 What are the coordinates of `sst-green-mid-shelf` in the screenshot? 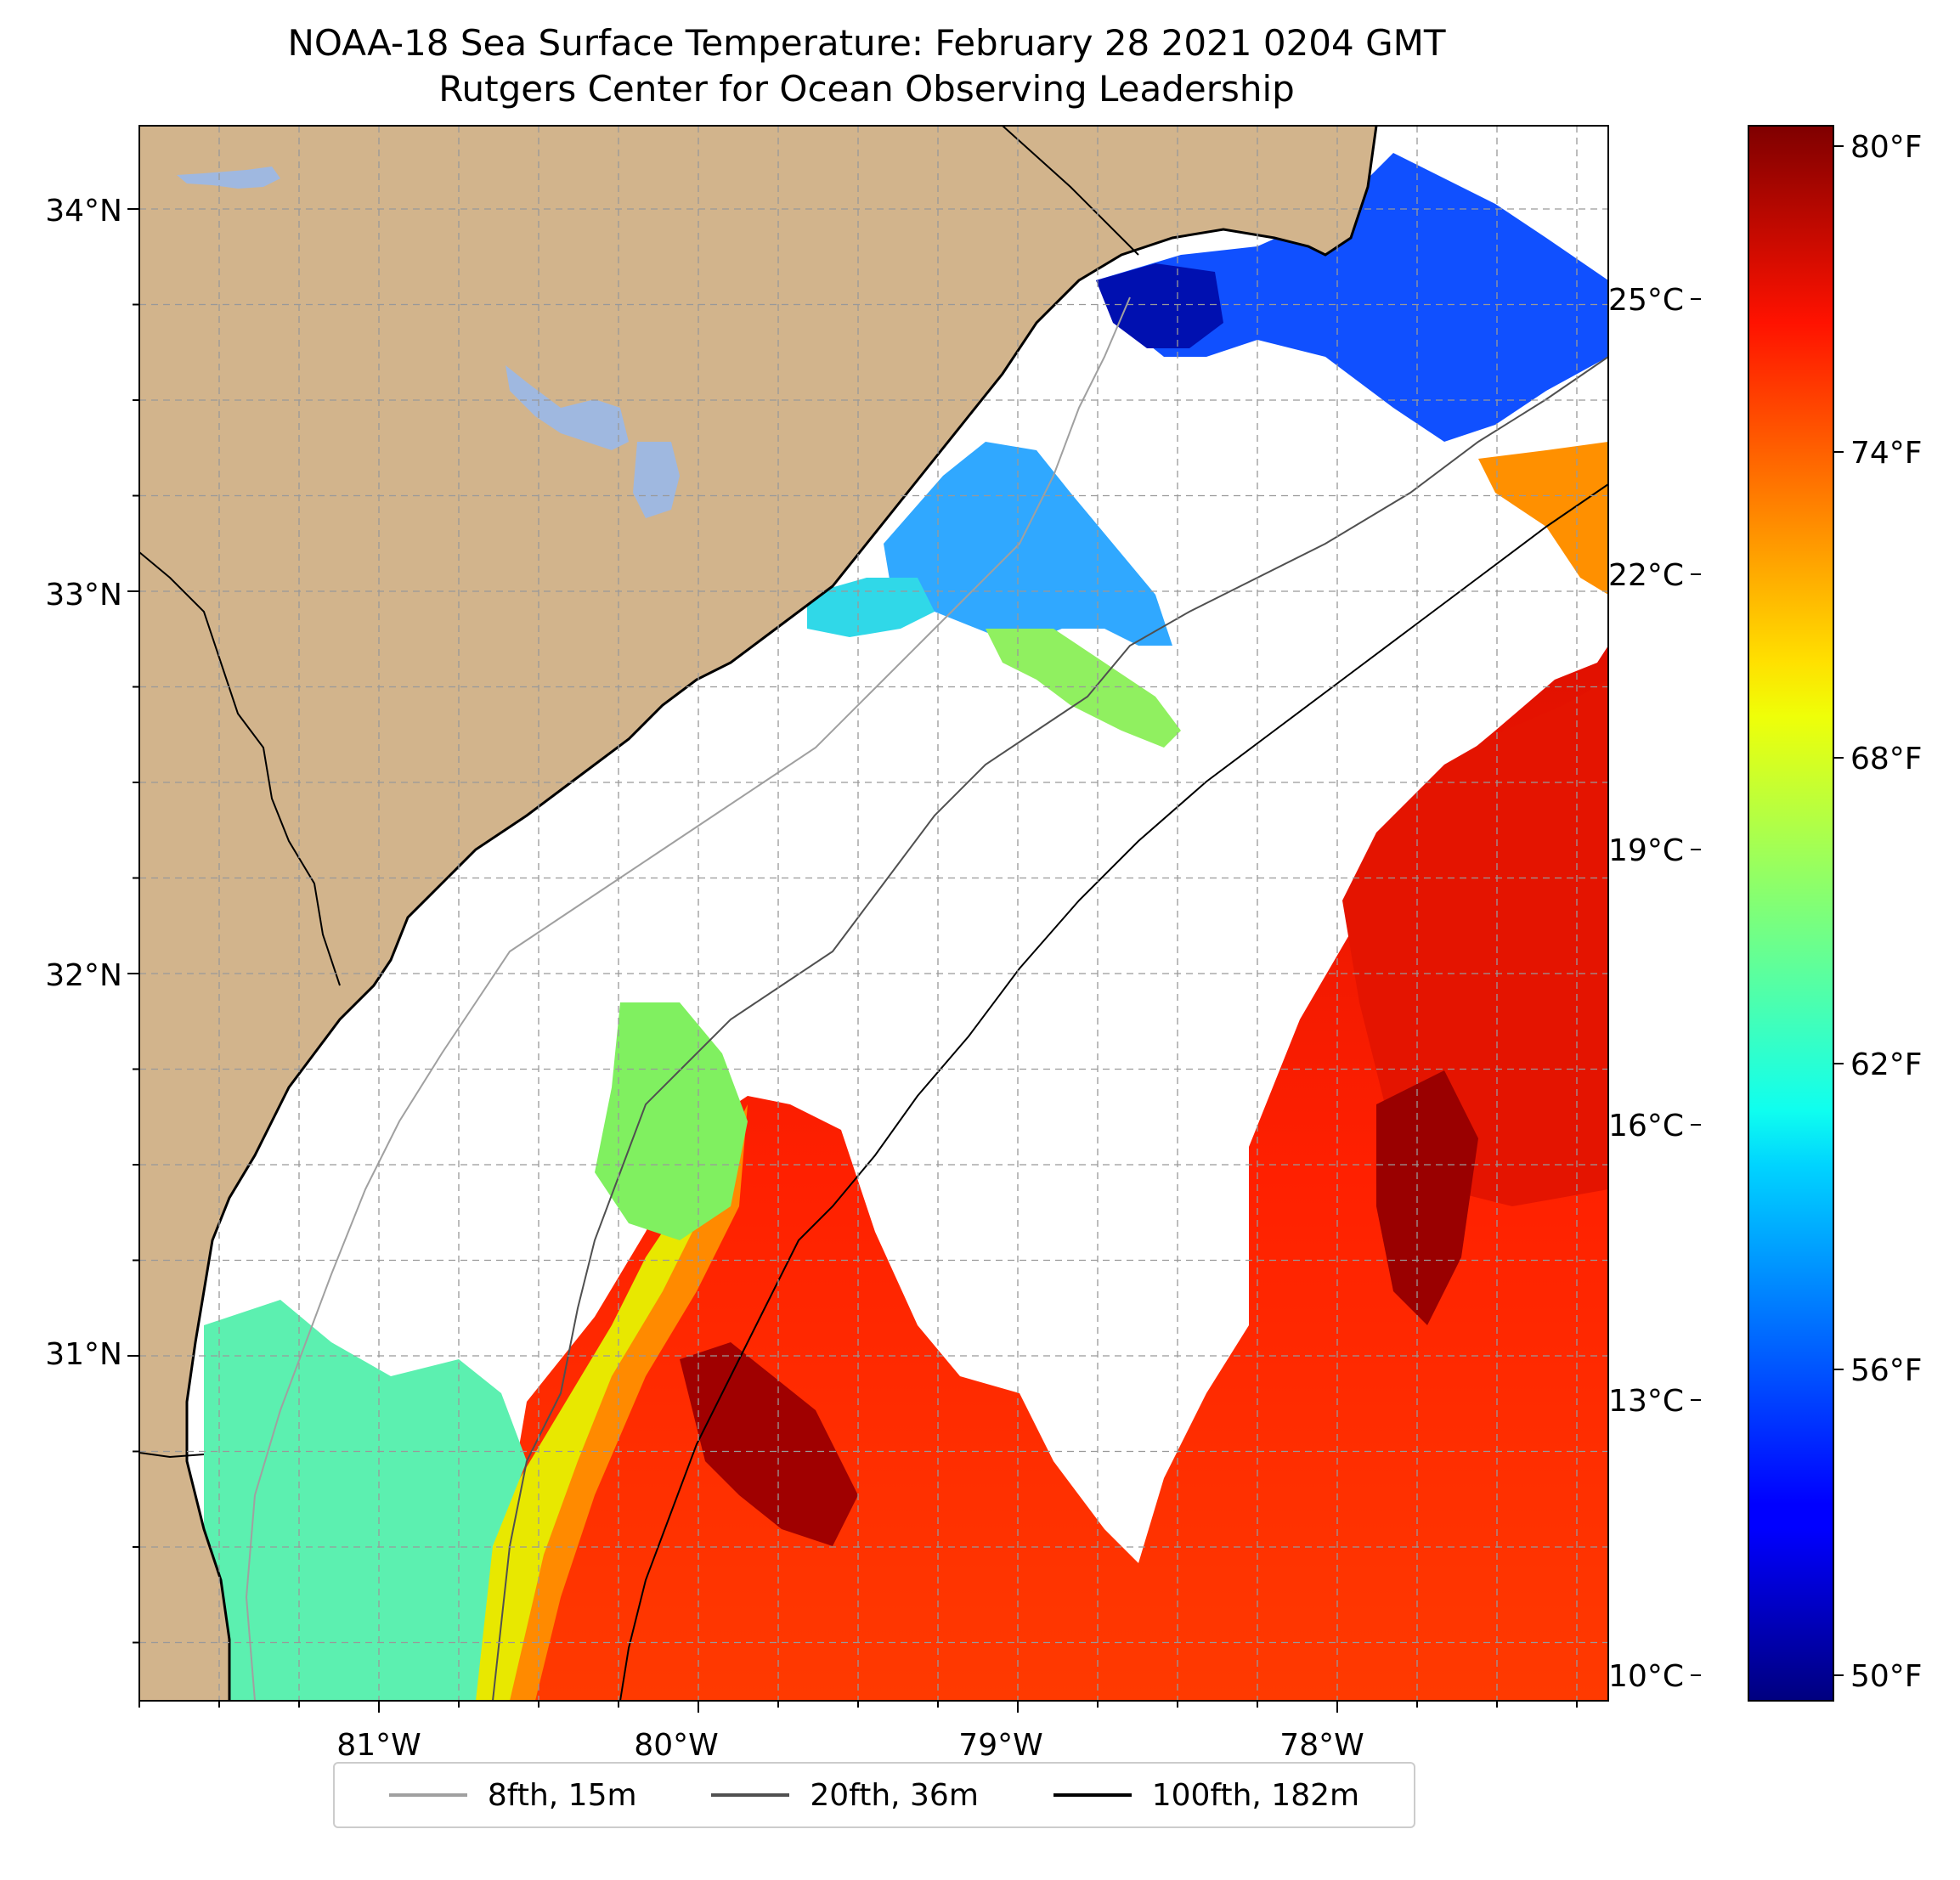 It's located at (672, 1121).